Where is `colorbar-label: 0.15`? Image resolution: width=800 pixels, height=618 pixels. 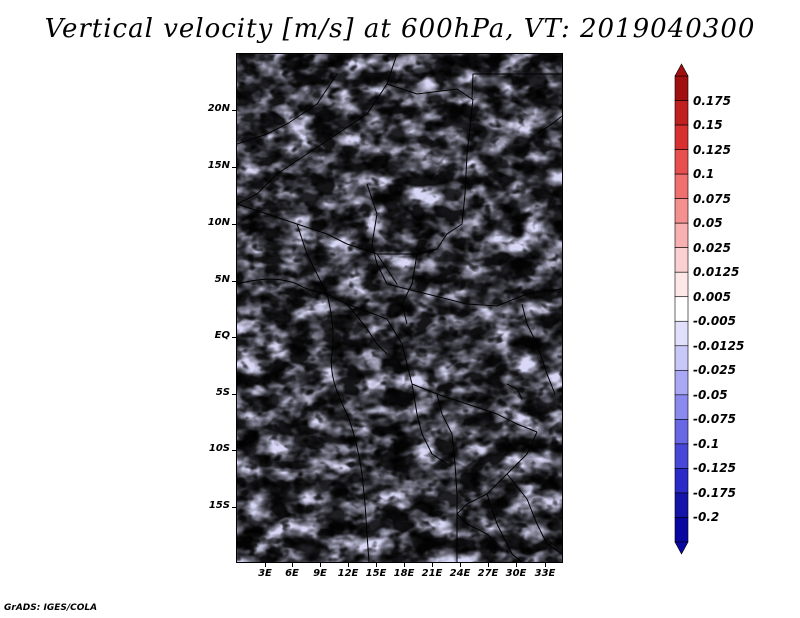
colorbar-label: 0.15 is located at coordinates (708, 125).